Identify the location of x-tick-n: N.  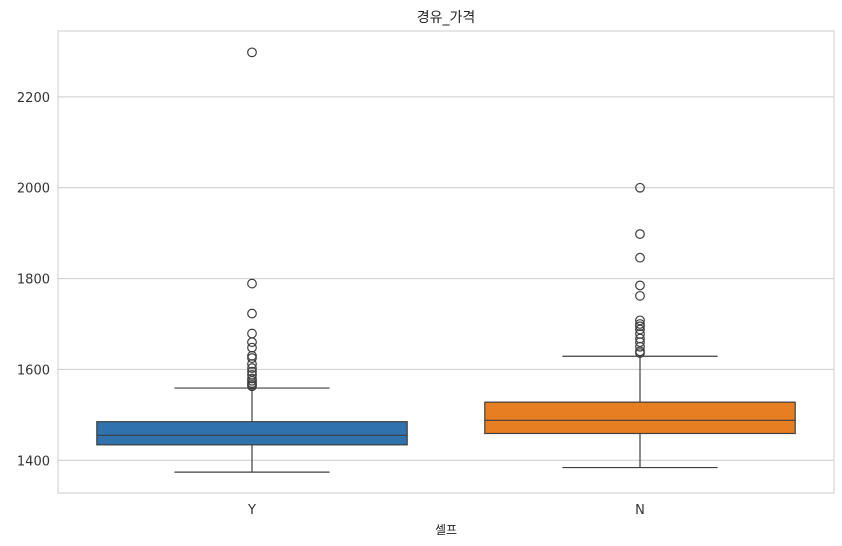
(640, 510).